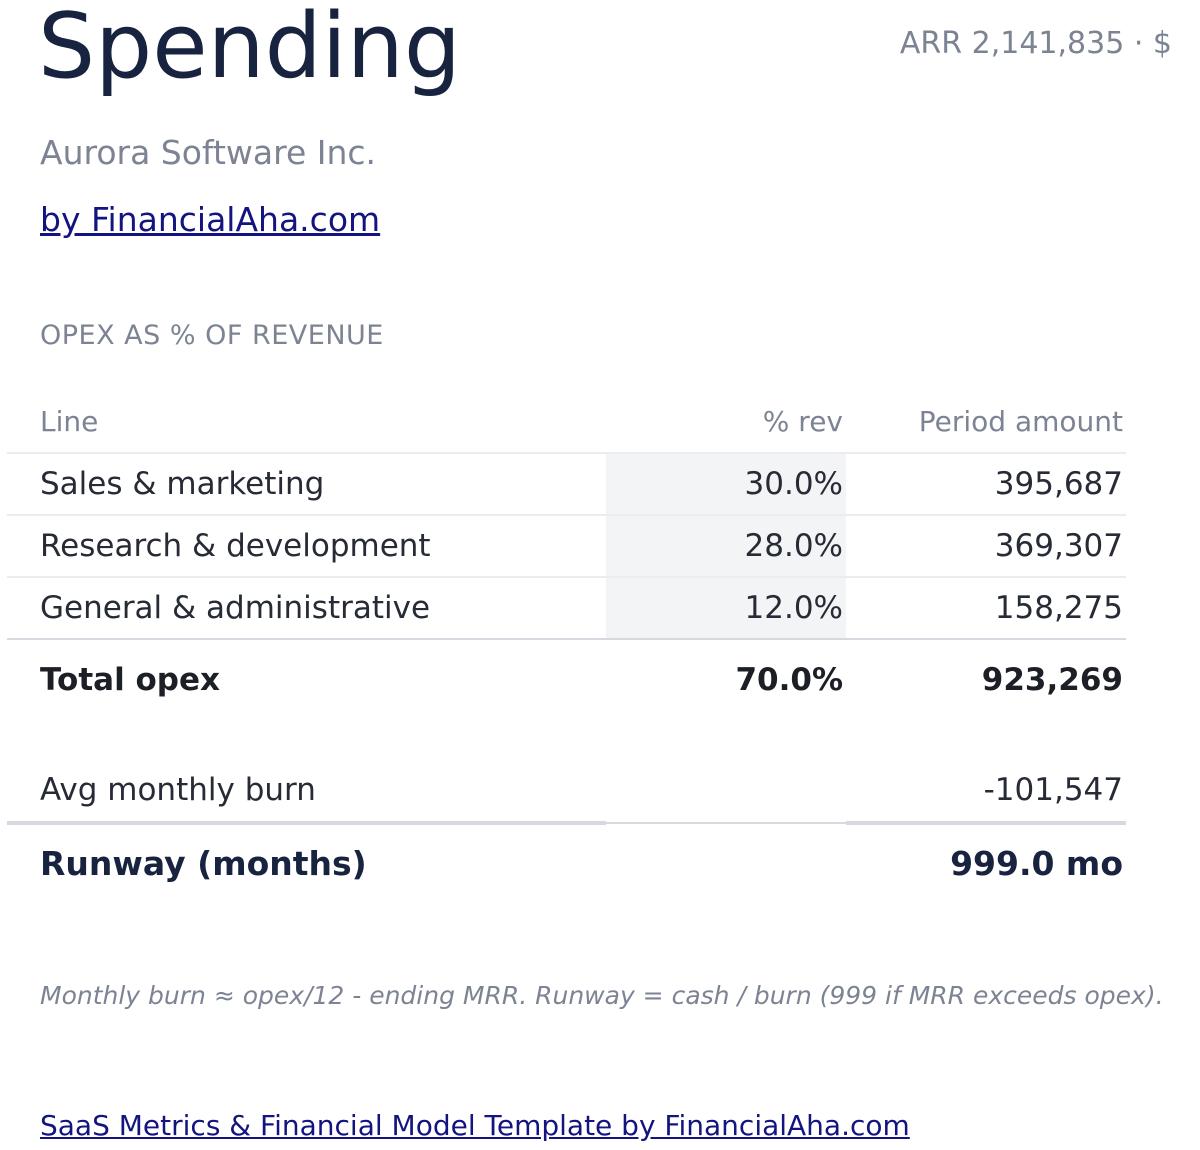  What do you see at coordinates (130, 680) in the screenshot?
I see `total-label: Total opex` at bounding box center [130, 680].